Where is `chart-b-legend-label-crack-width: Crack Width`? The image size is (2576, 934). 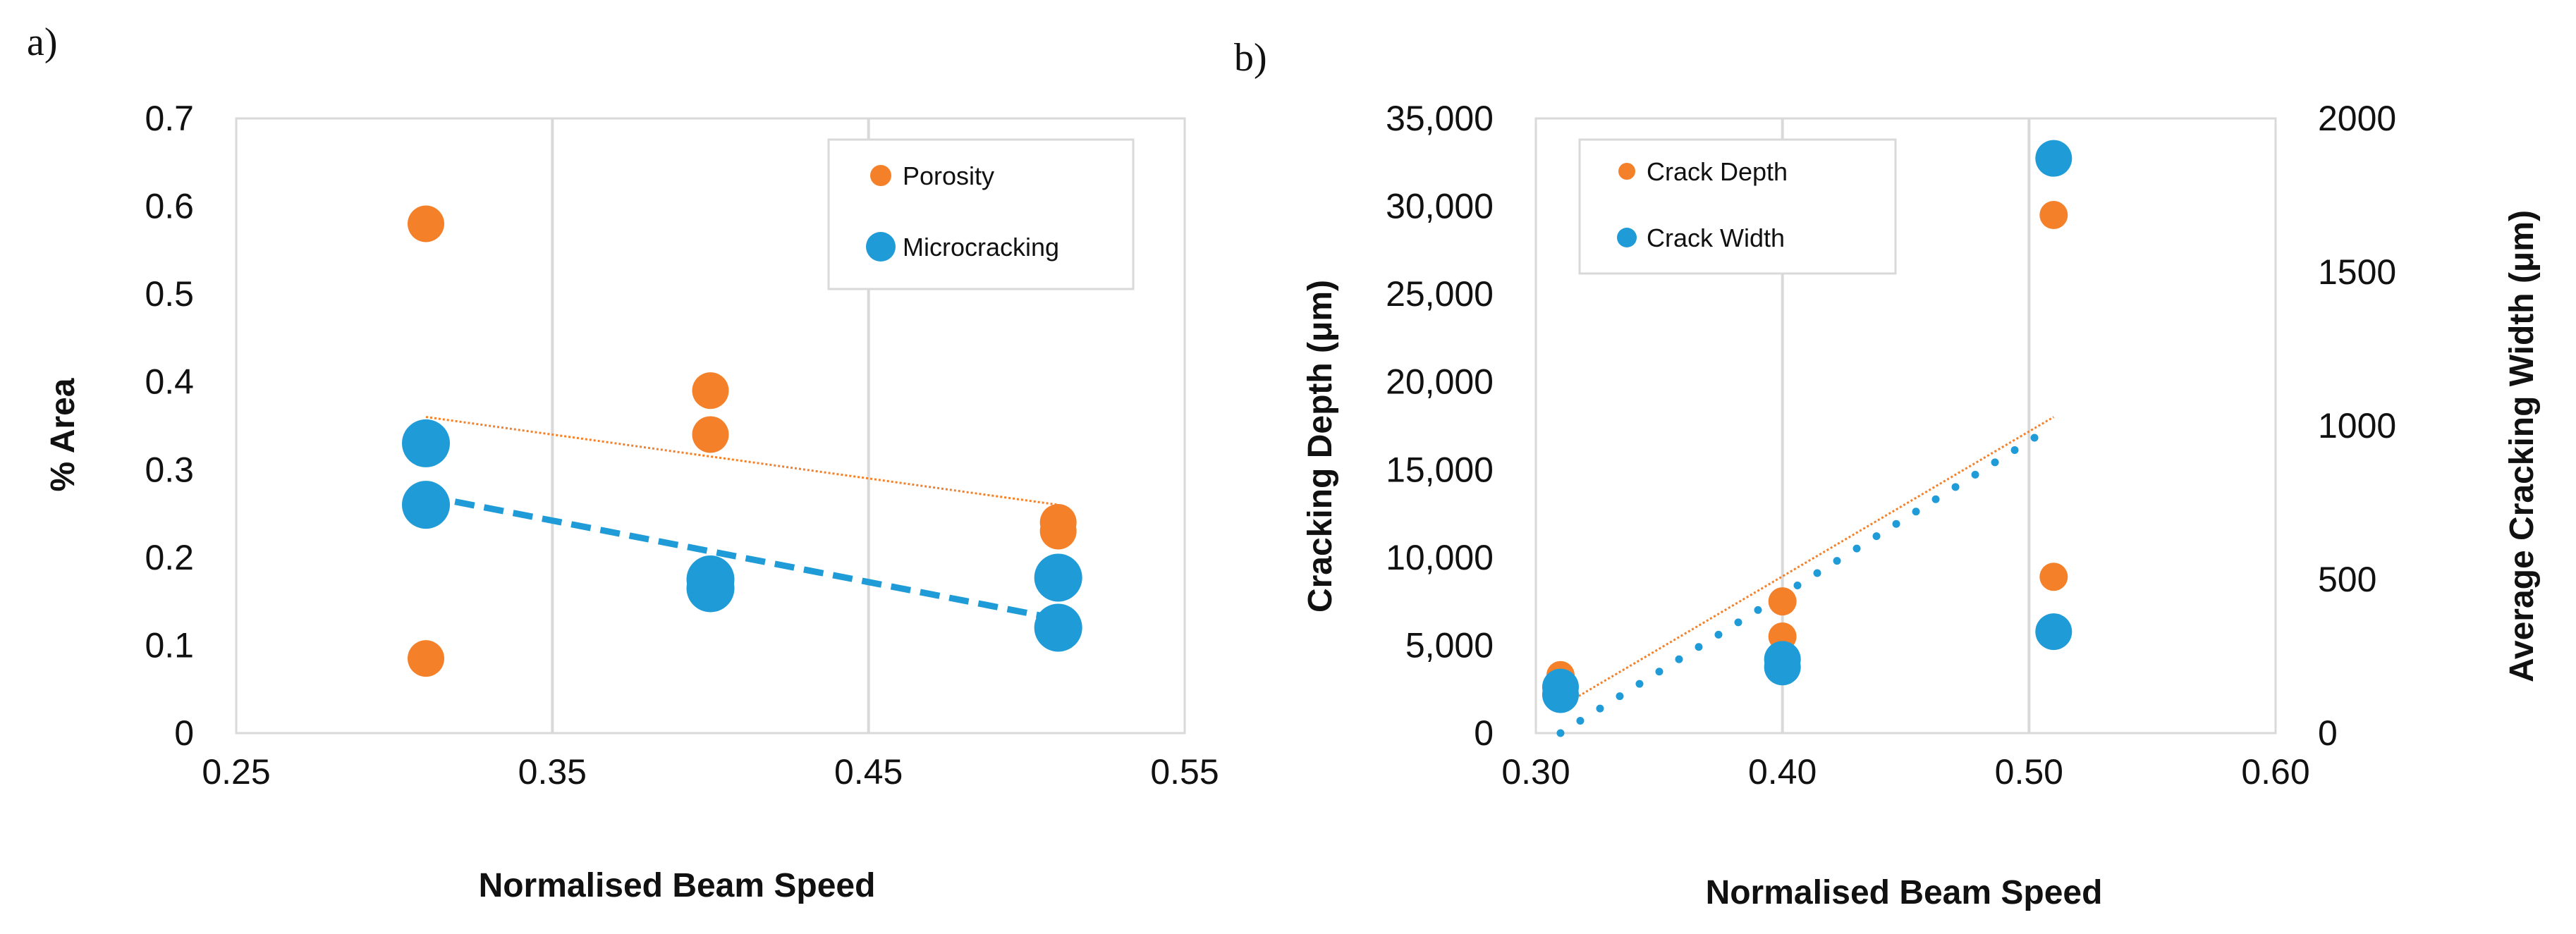
chart-b-legend-label-crack-width: Crack Width is located at coordinates (1716, 237).